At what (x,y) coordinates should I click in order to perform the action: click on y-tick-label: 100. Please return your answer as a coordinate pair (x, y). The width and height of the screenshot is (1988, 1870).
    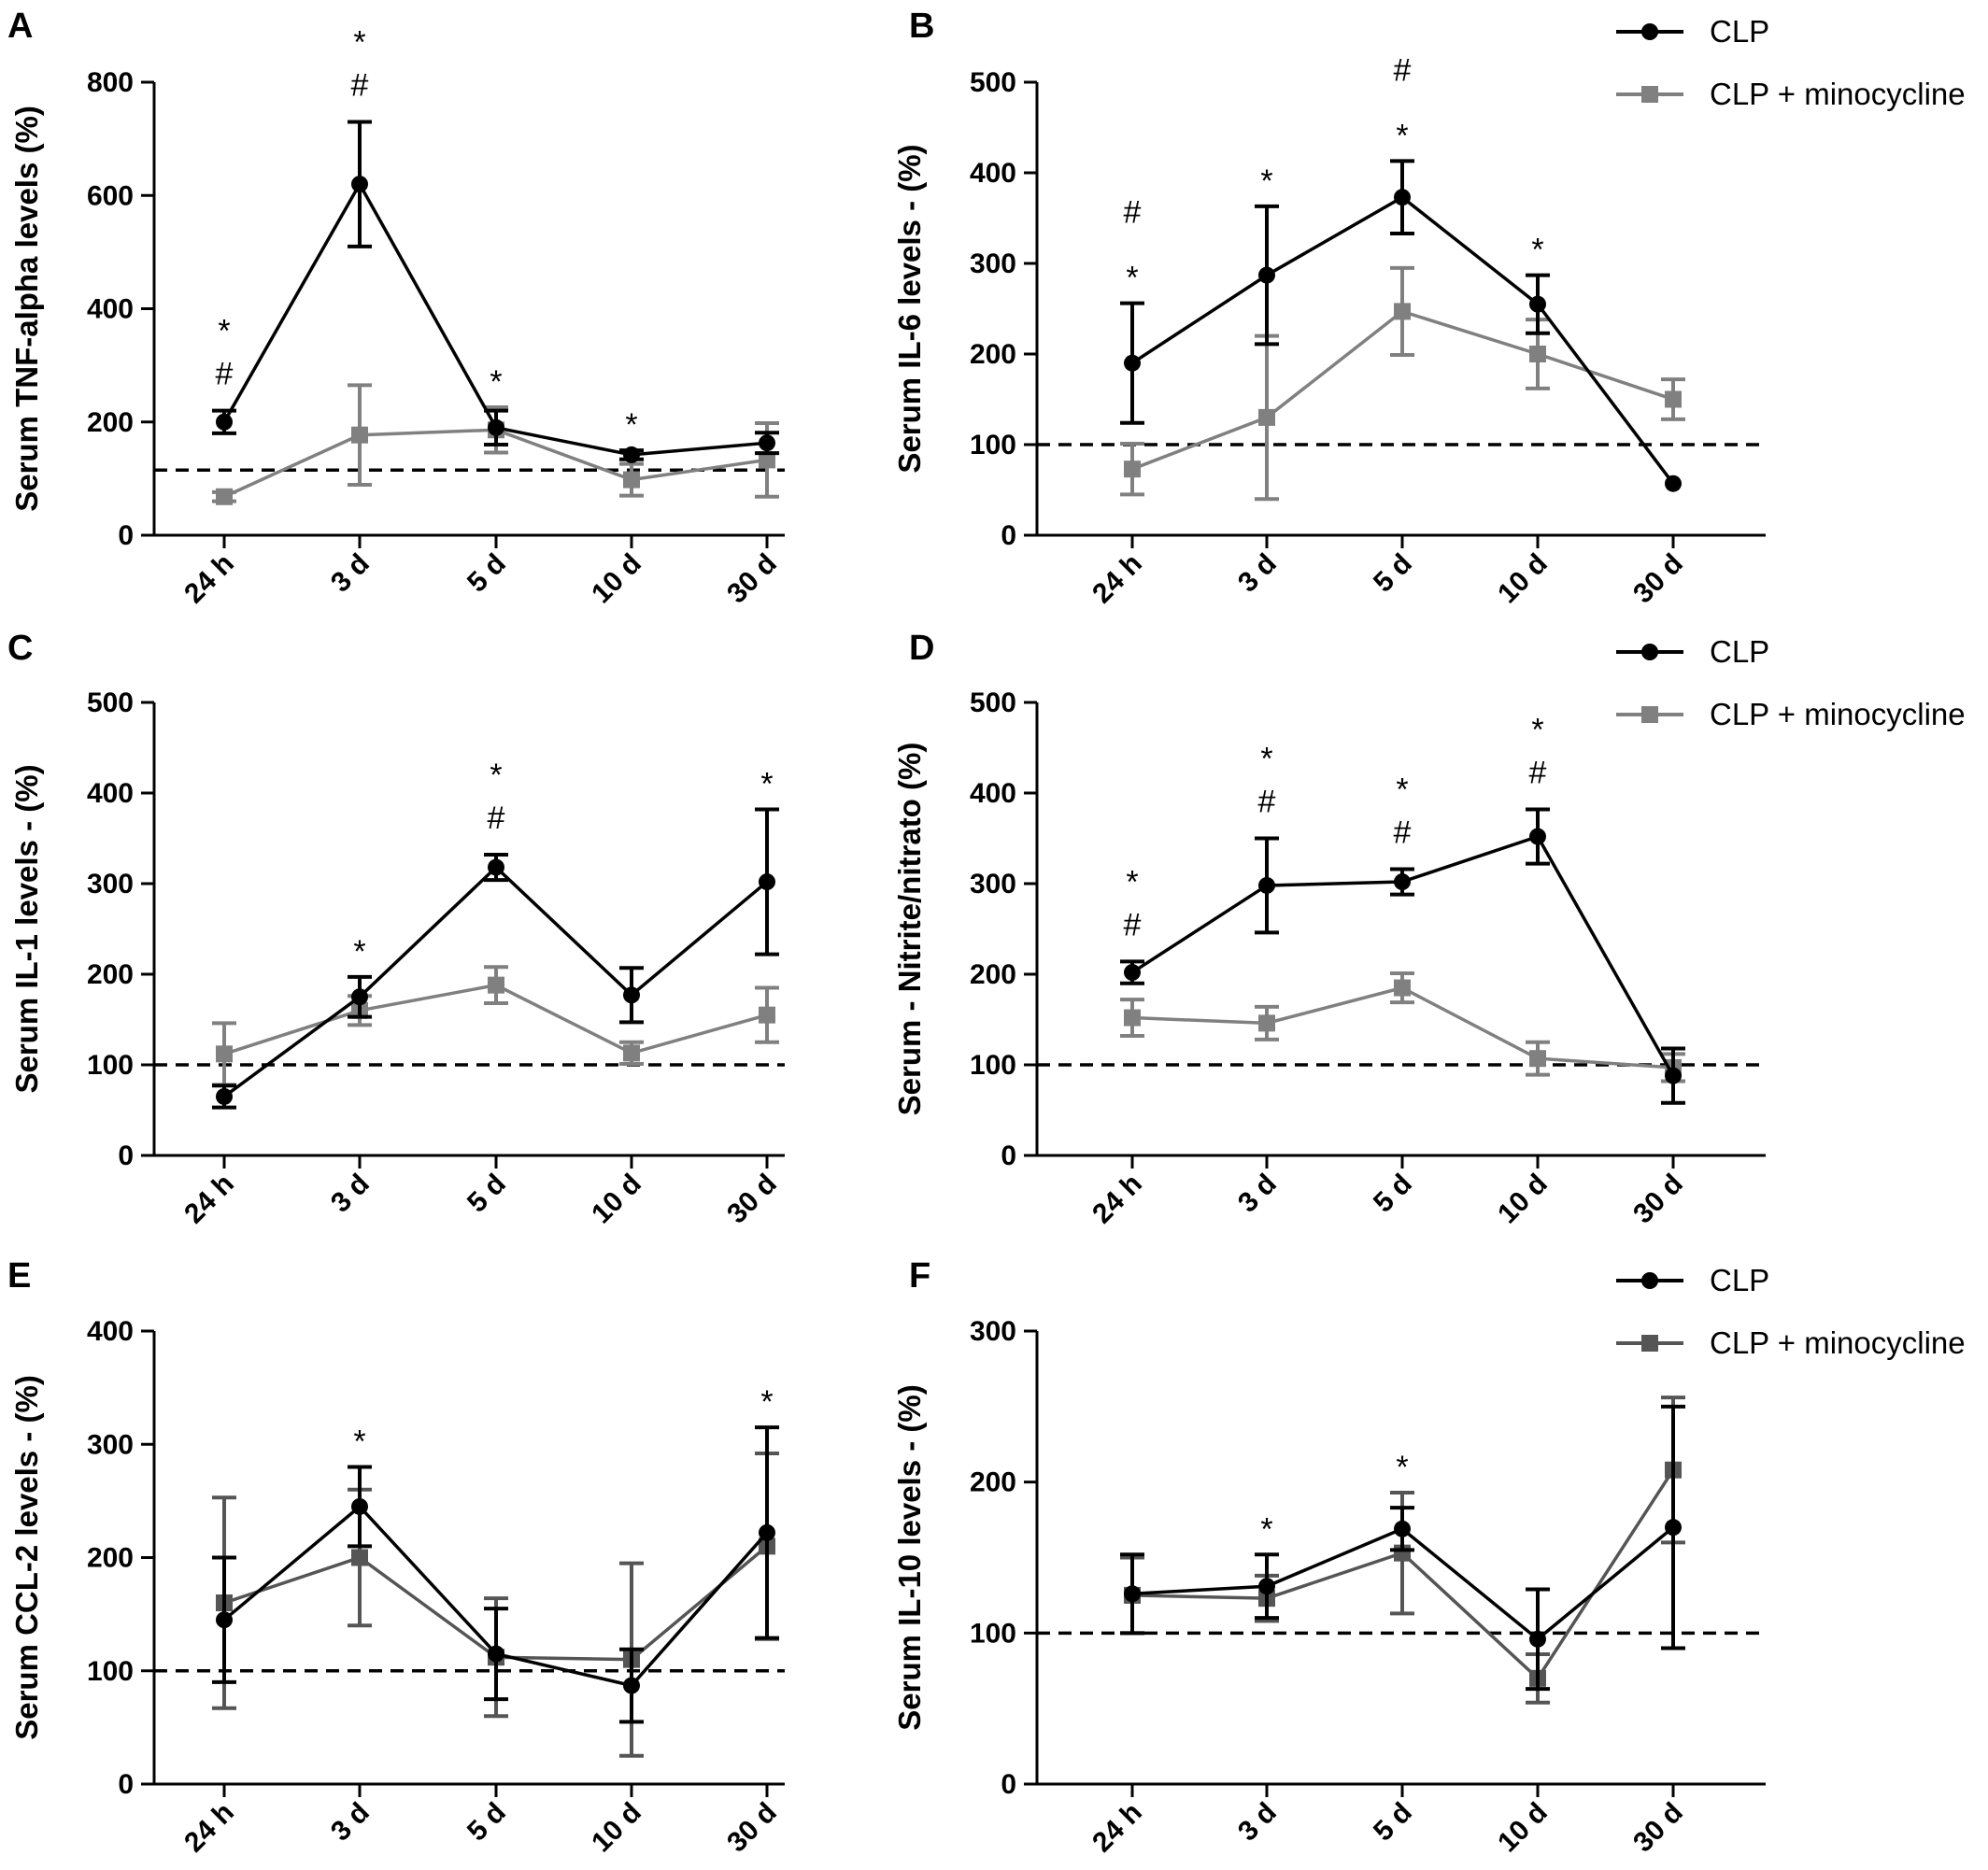
    Looking at the image, I should click on (993, 1065).